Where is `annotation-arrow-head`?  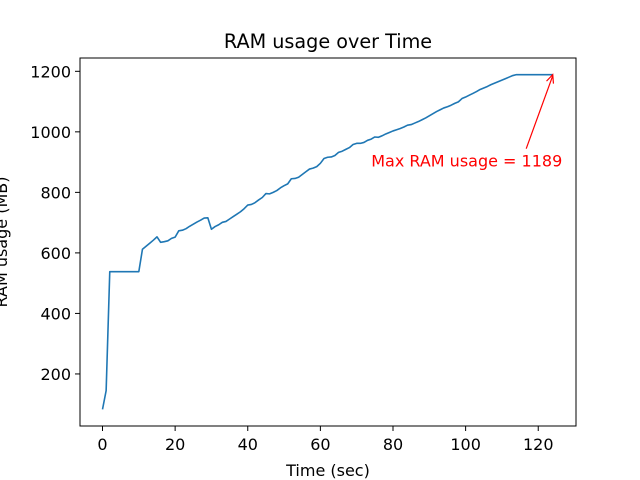 annotation-arrow-head is located at coordinates (550, 78).